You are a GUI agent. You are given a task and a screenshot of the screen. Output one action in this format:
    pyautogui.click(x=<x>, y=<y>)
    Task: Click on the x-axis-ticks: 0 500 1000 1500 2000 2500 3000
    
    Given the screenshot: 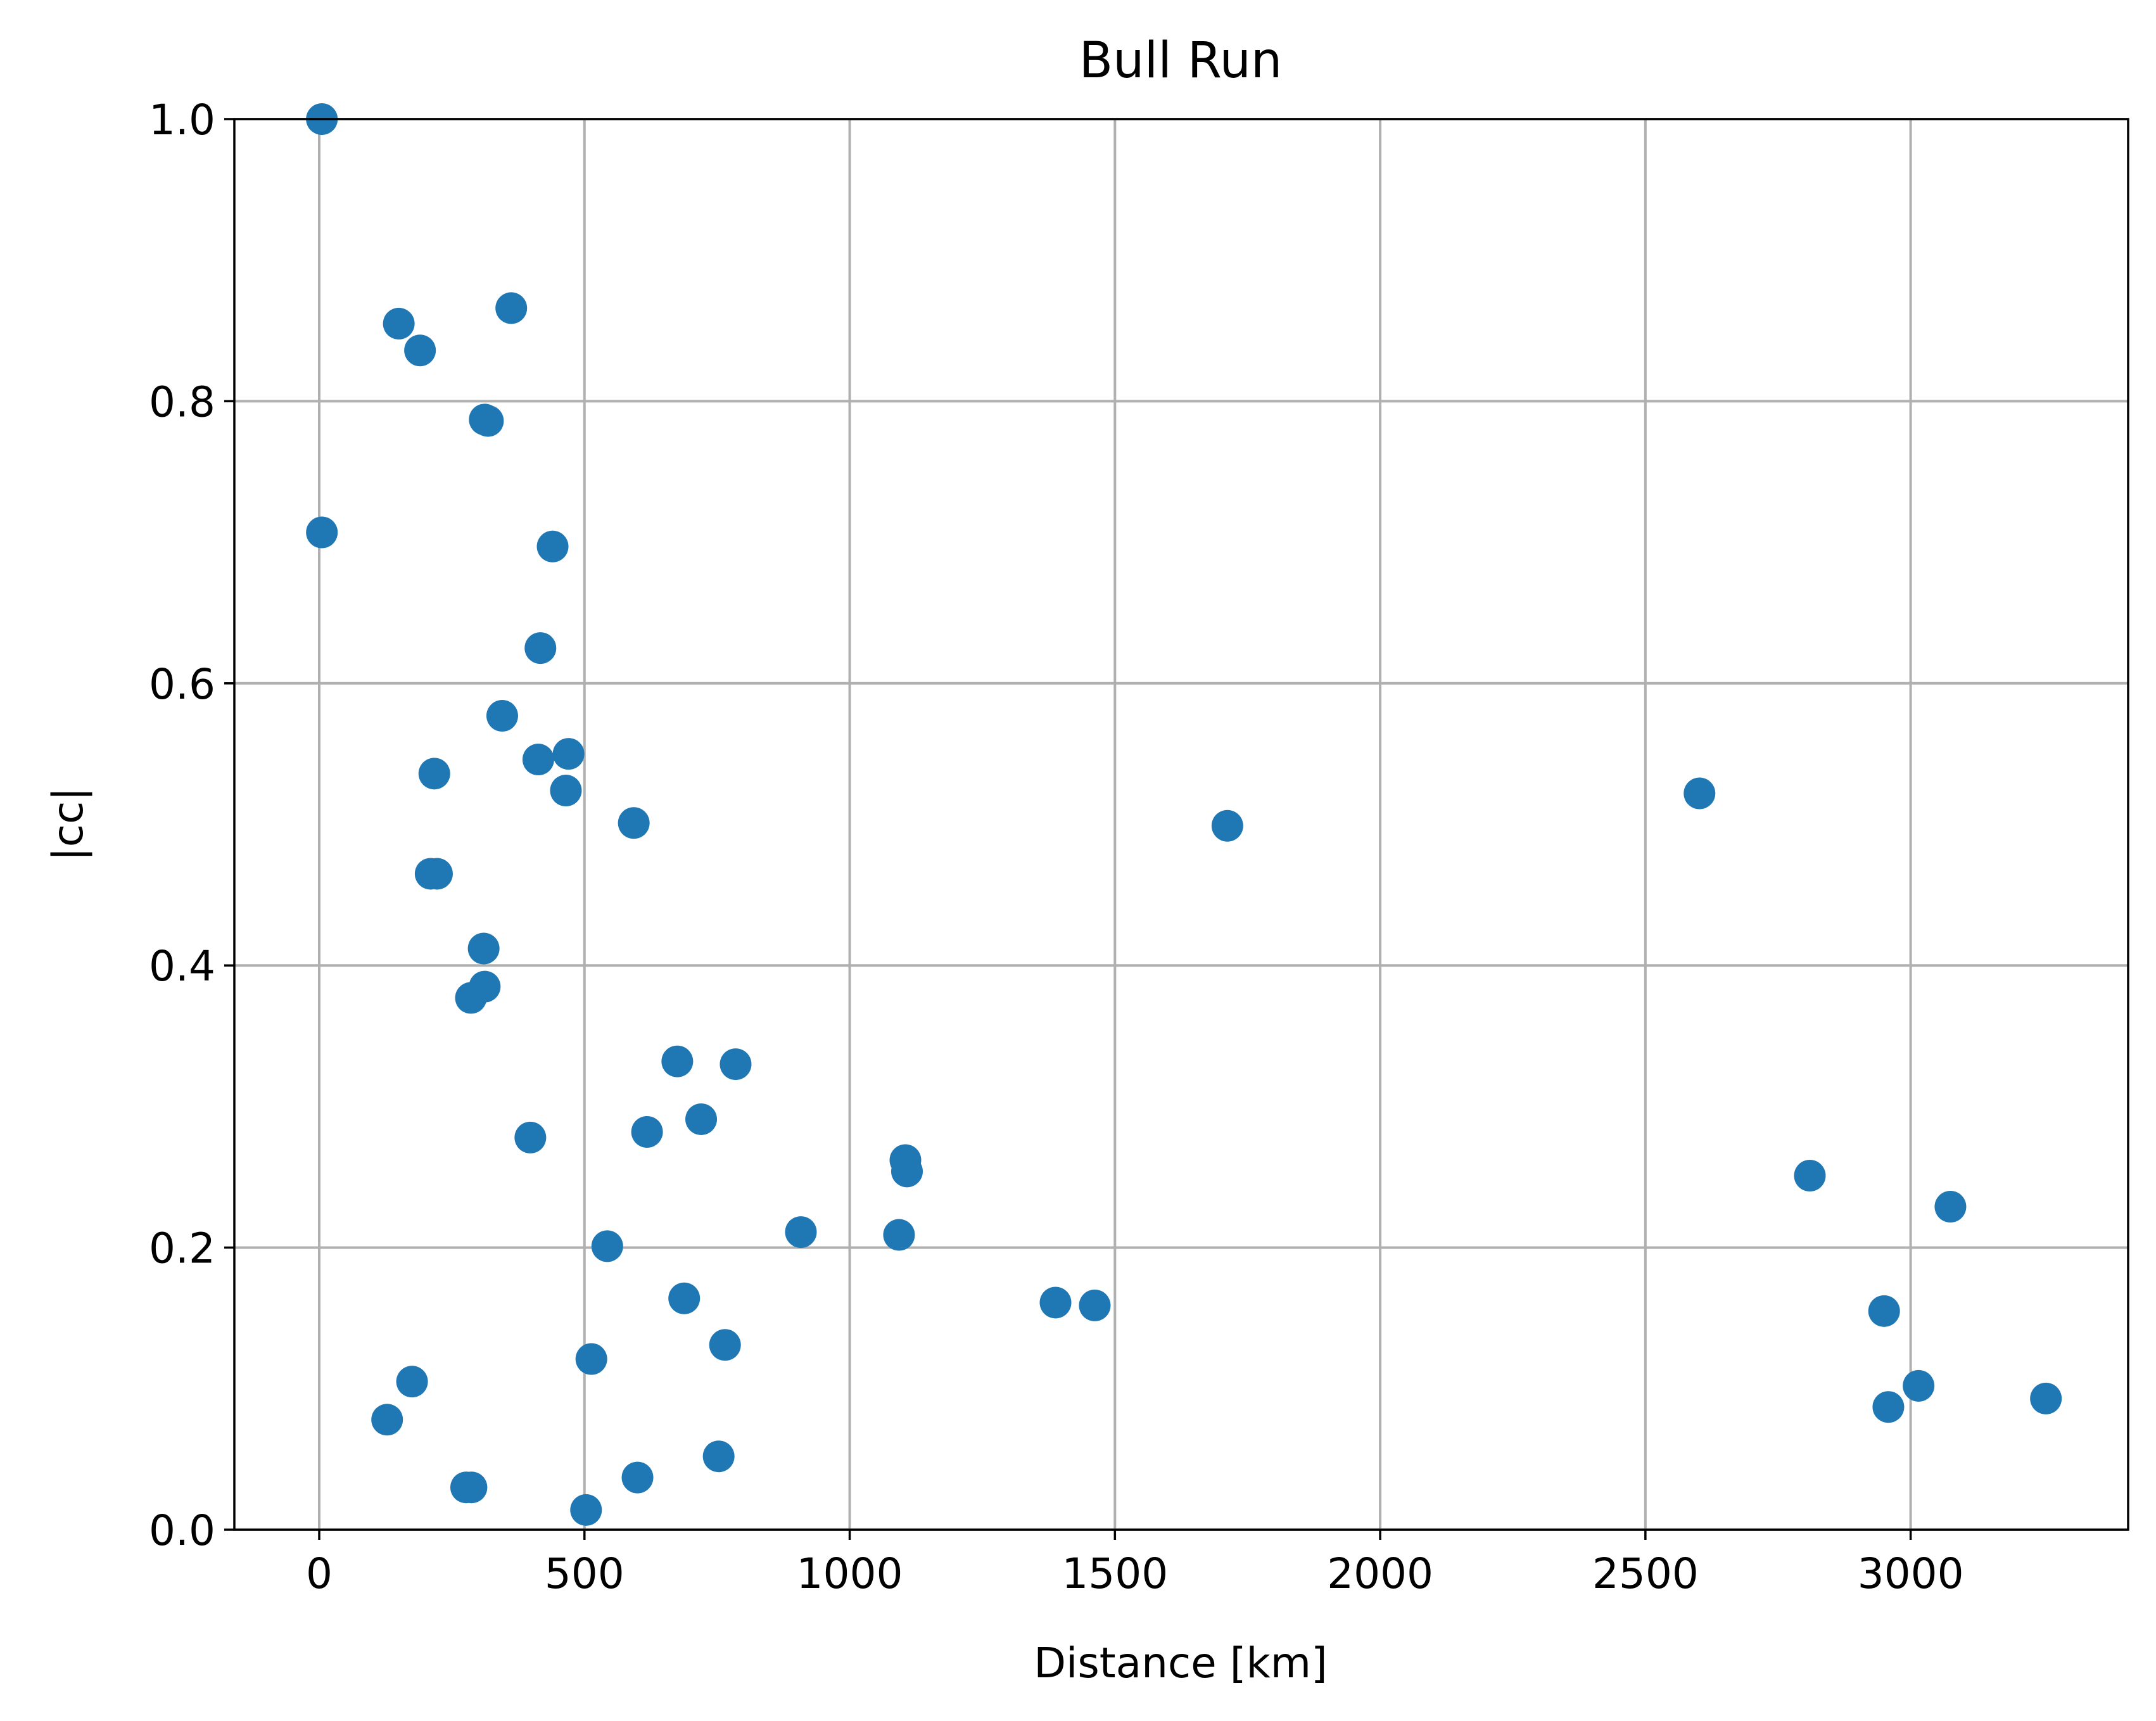 What is the action you would take?
    pyautogui.click(x=1135, y=1564)
    